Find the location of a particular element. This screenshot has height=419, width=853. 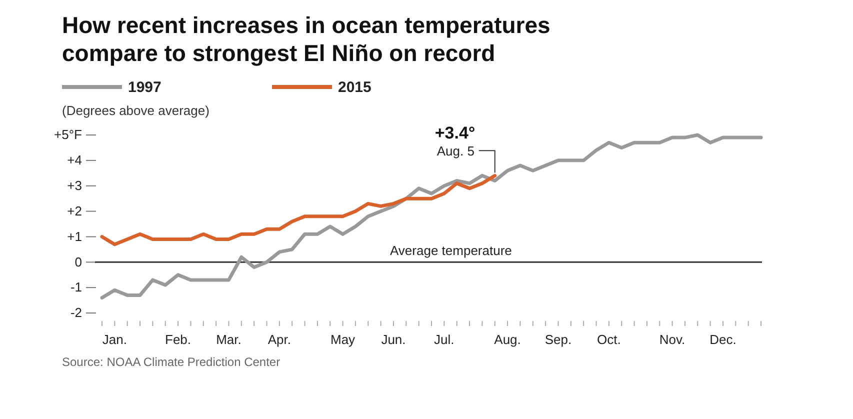

y-tick-label: +2 is located at coordinates (74, 210).